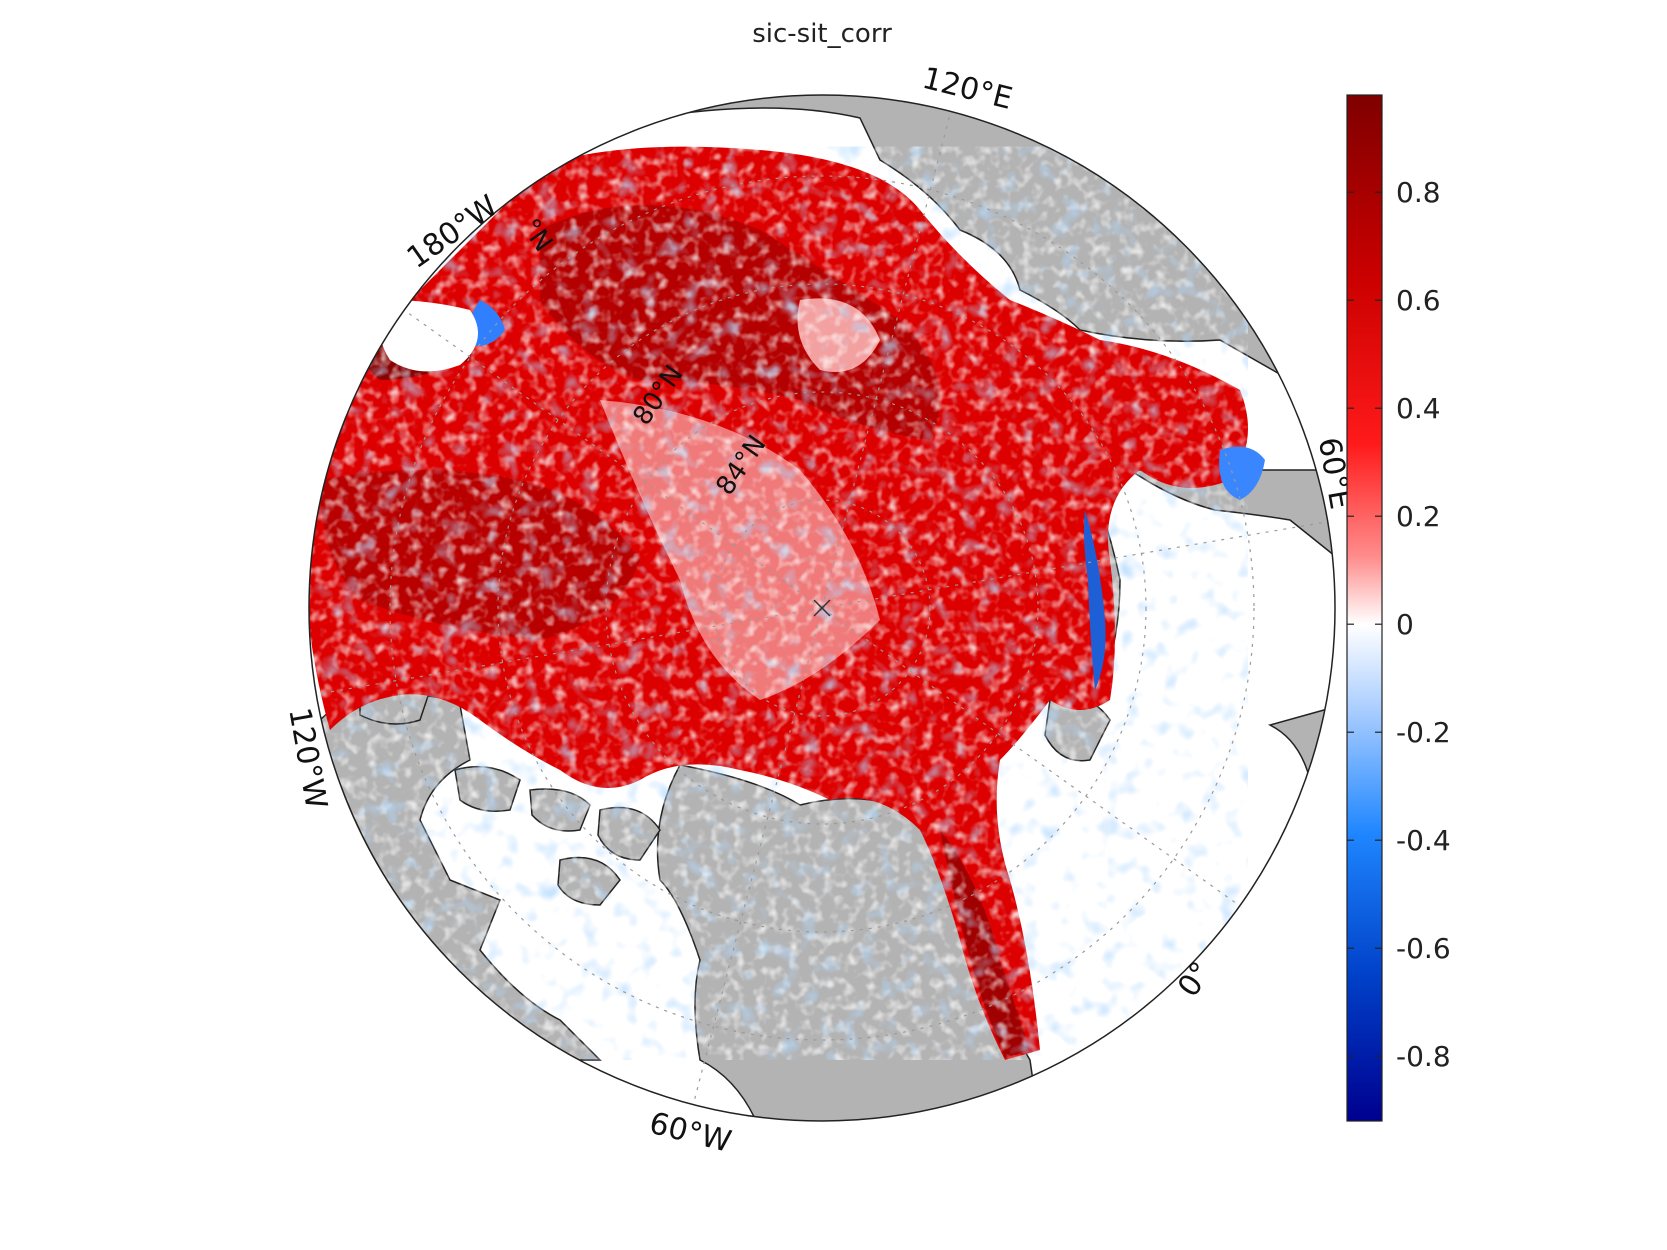  What do you see at coordinates (589, 881) in the screenshot?
I see `land-island-e` at bounding box center [589, 881].